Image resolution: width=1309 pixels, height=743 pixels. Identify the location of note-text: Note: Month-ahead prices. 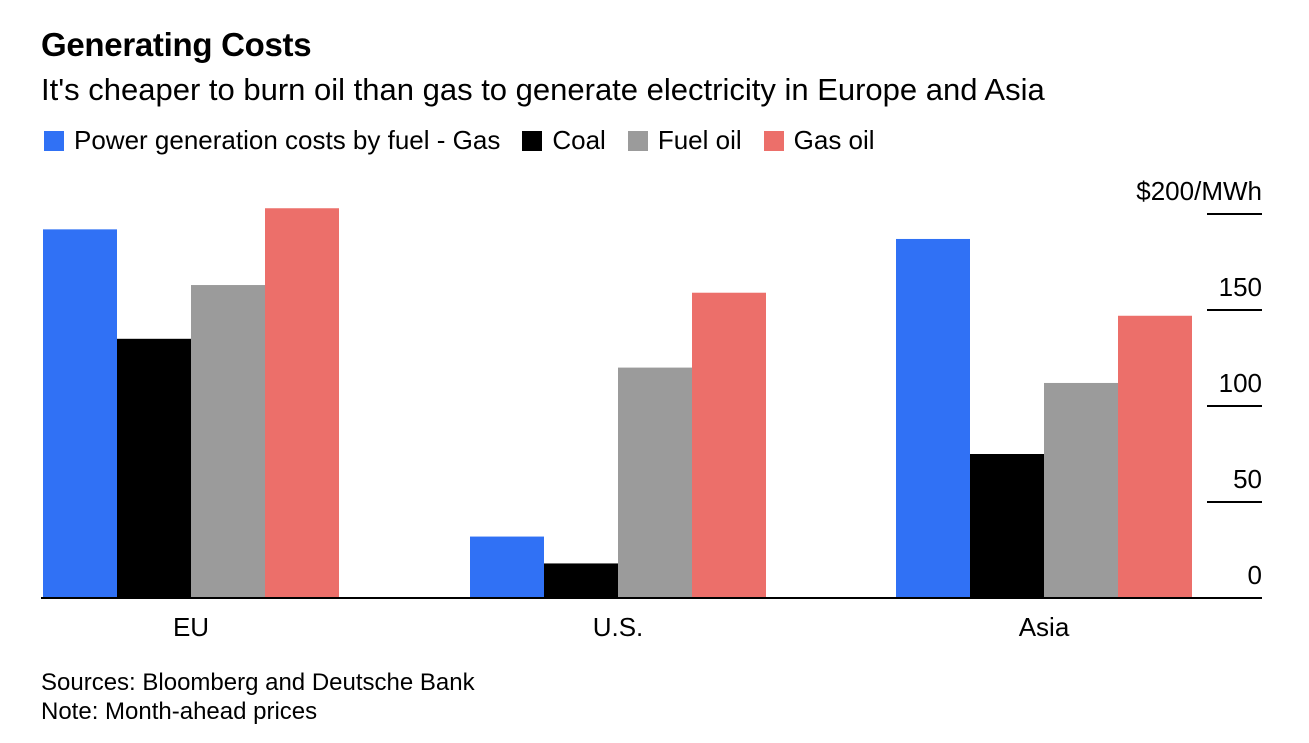
(179, 711).